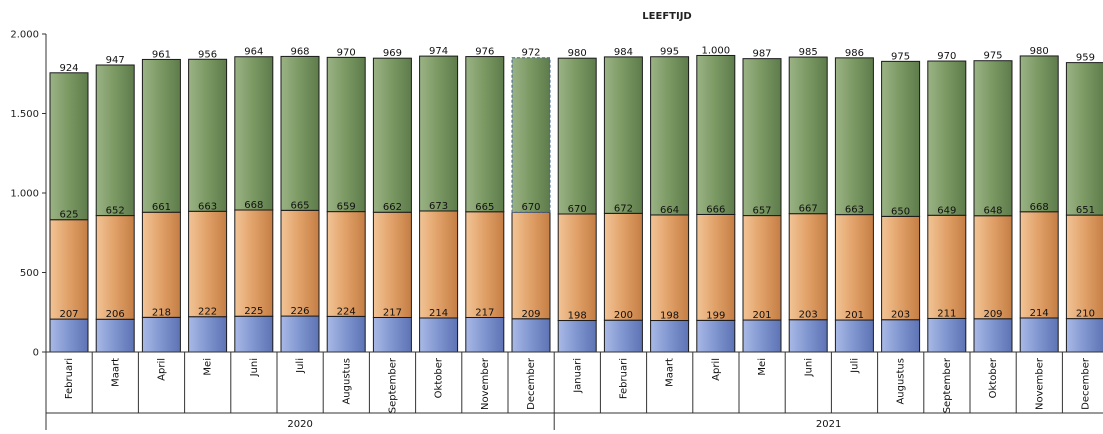  Describe the element at coordinates (900, 211) in the screenshot. I see `data-label: 650` at that location.